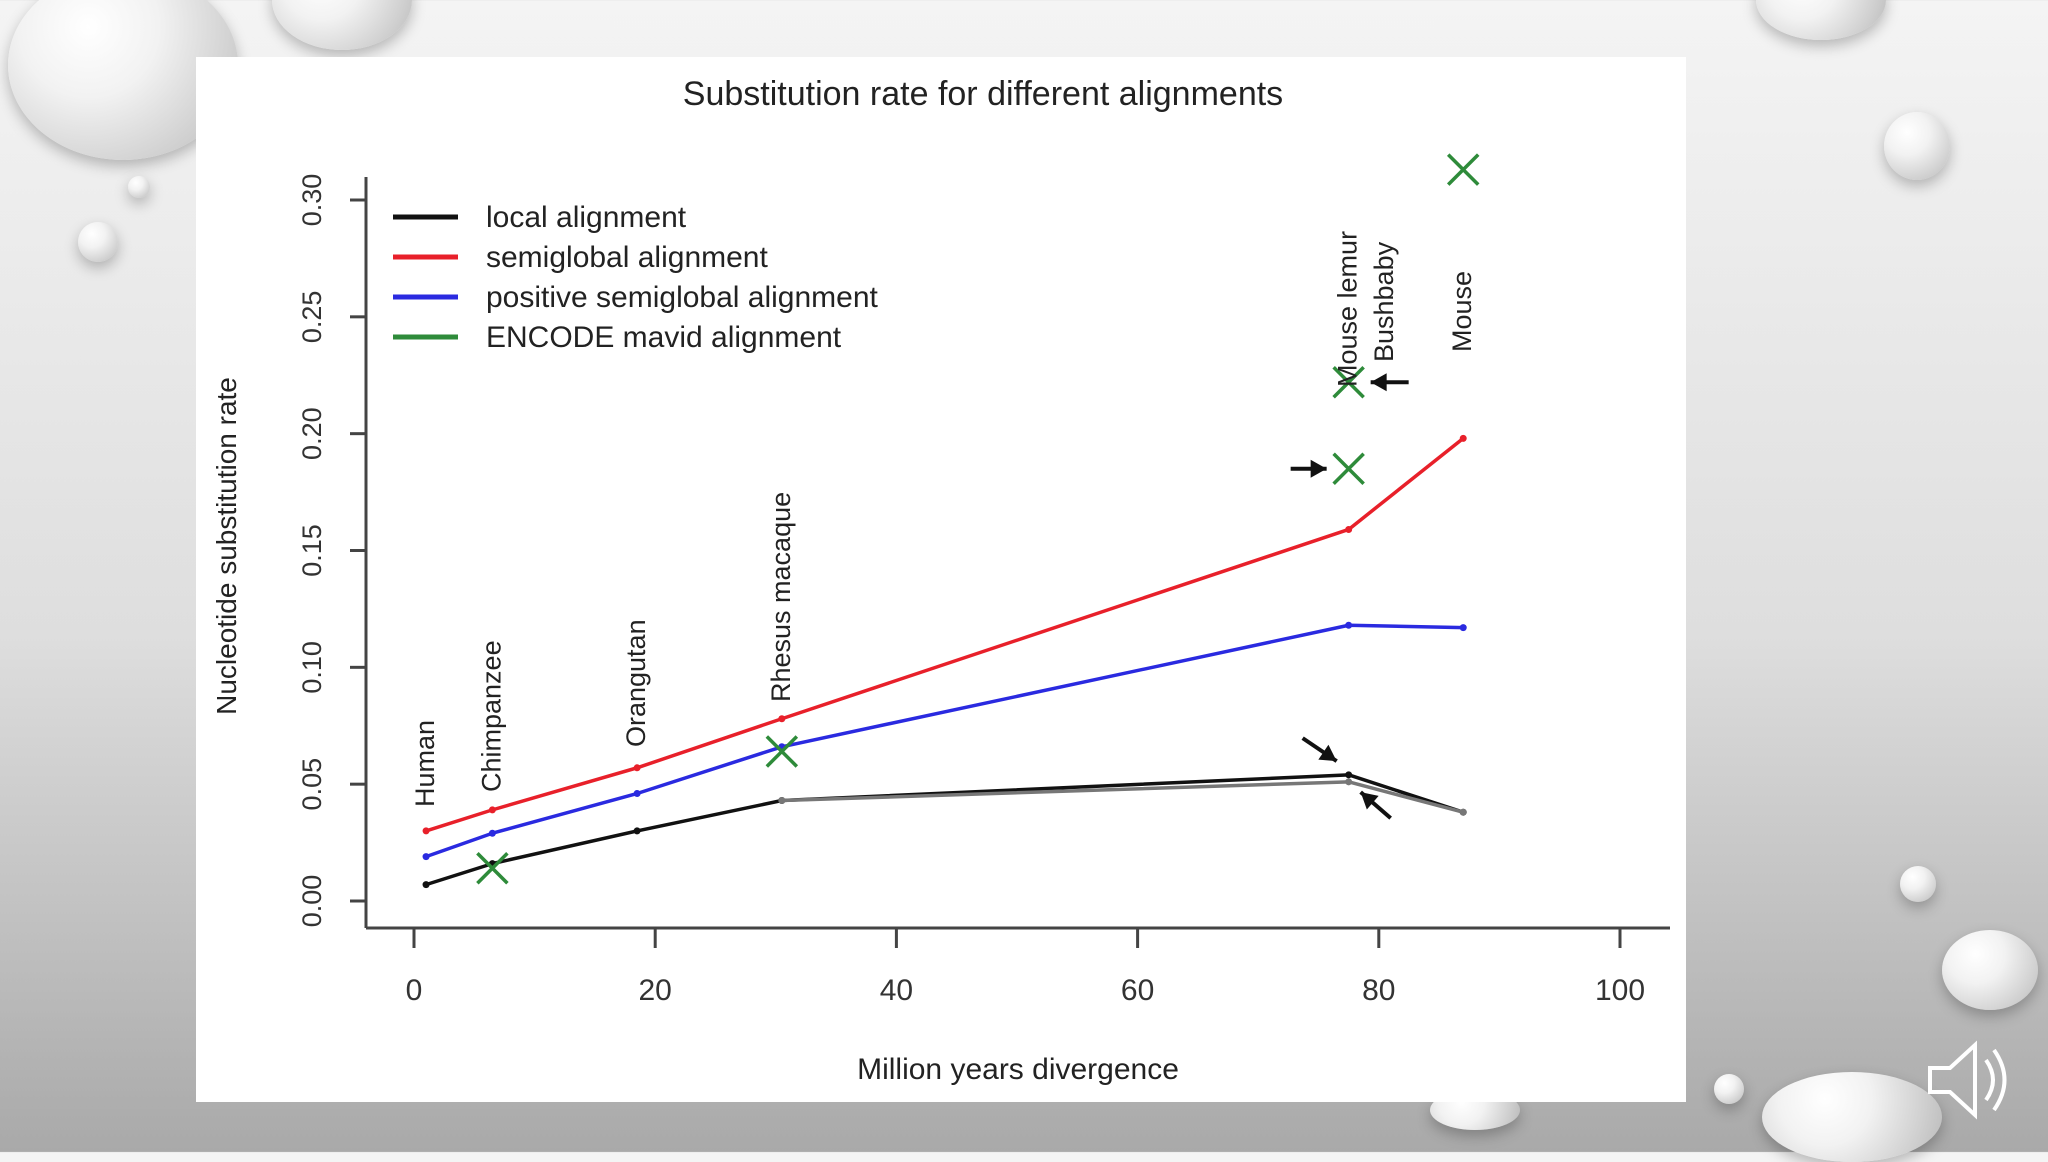  I want to click on y-tick-label: 0.05, so click(312, 784).